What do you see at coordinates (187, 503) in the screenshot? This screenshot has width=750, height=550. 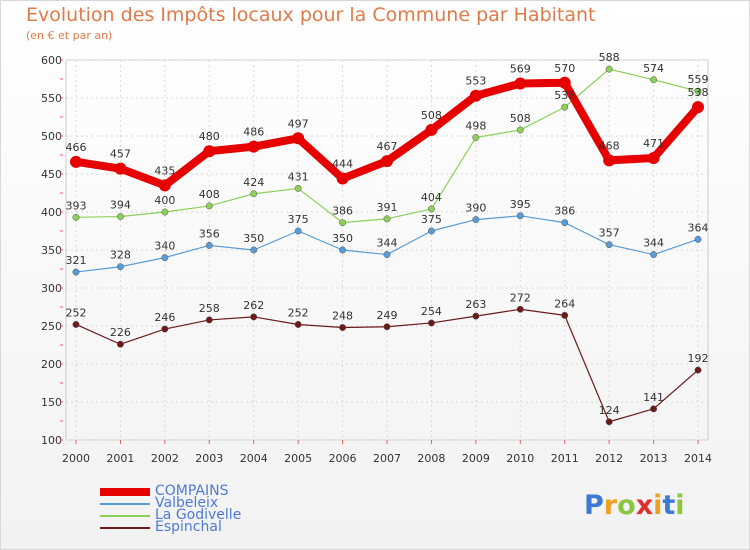 I see `legend-label: Valbeleix` at bounding box center [187, 503].